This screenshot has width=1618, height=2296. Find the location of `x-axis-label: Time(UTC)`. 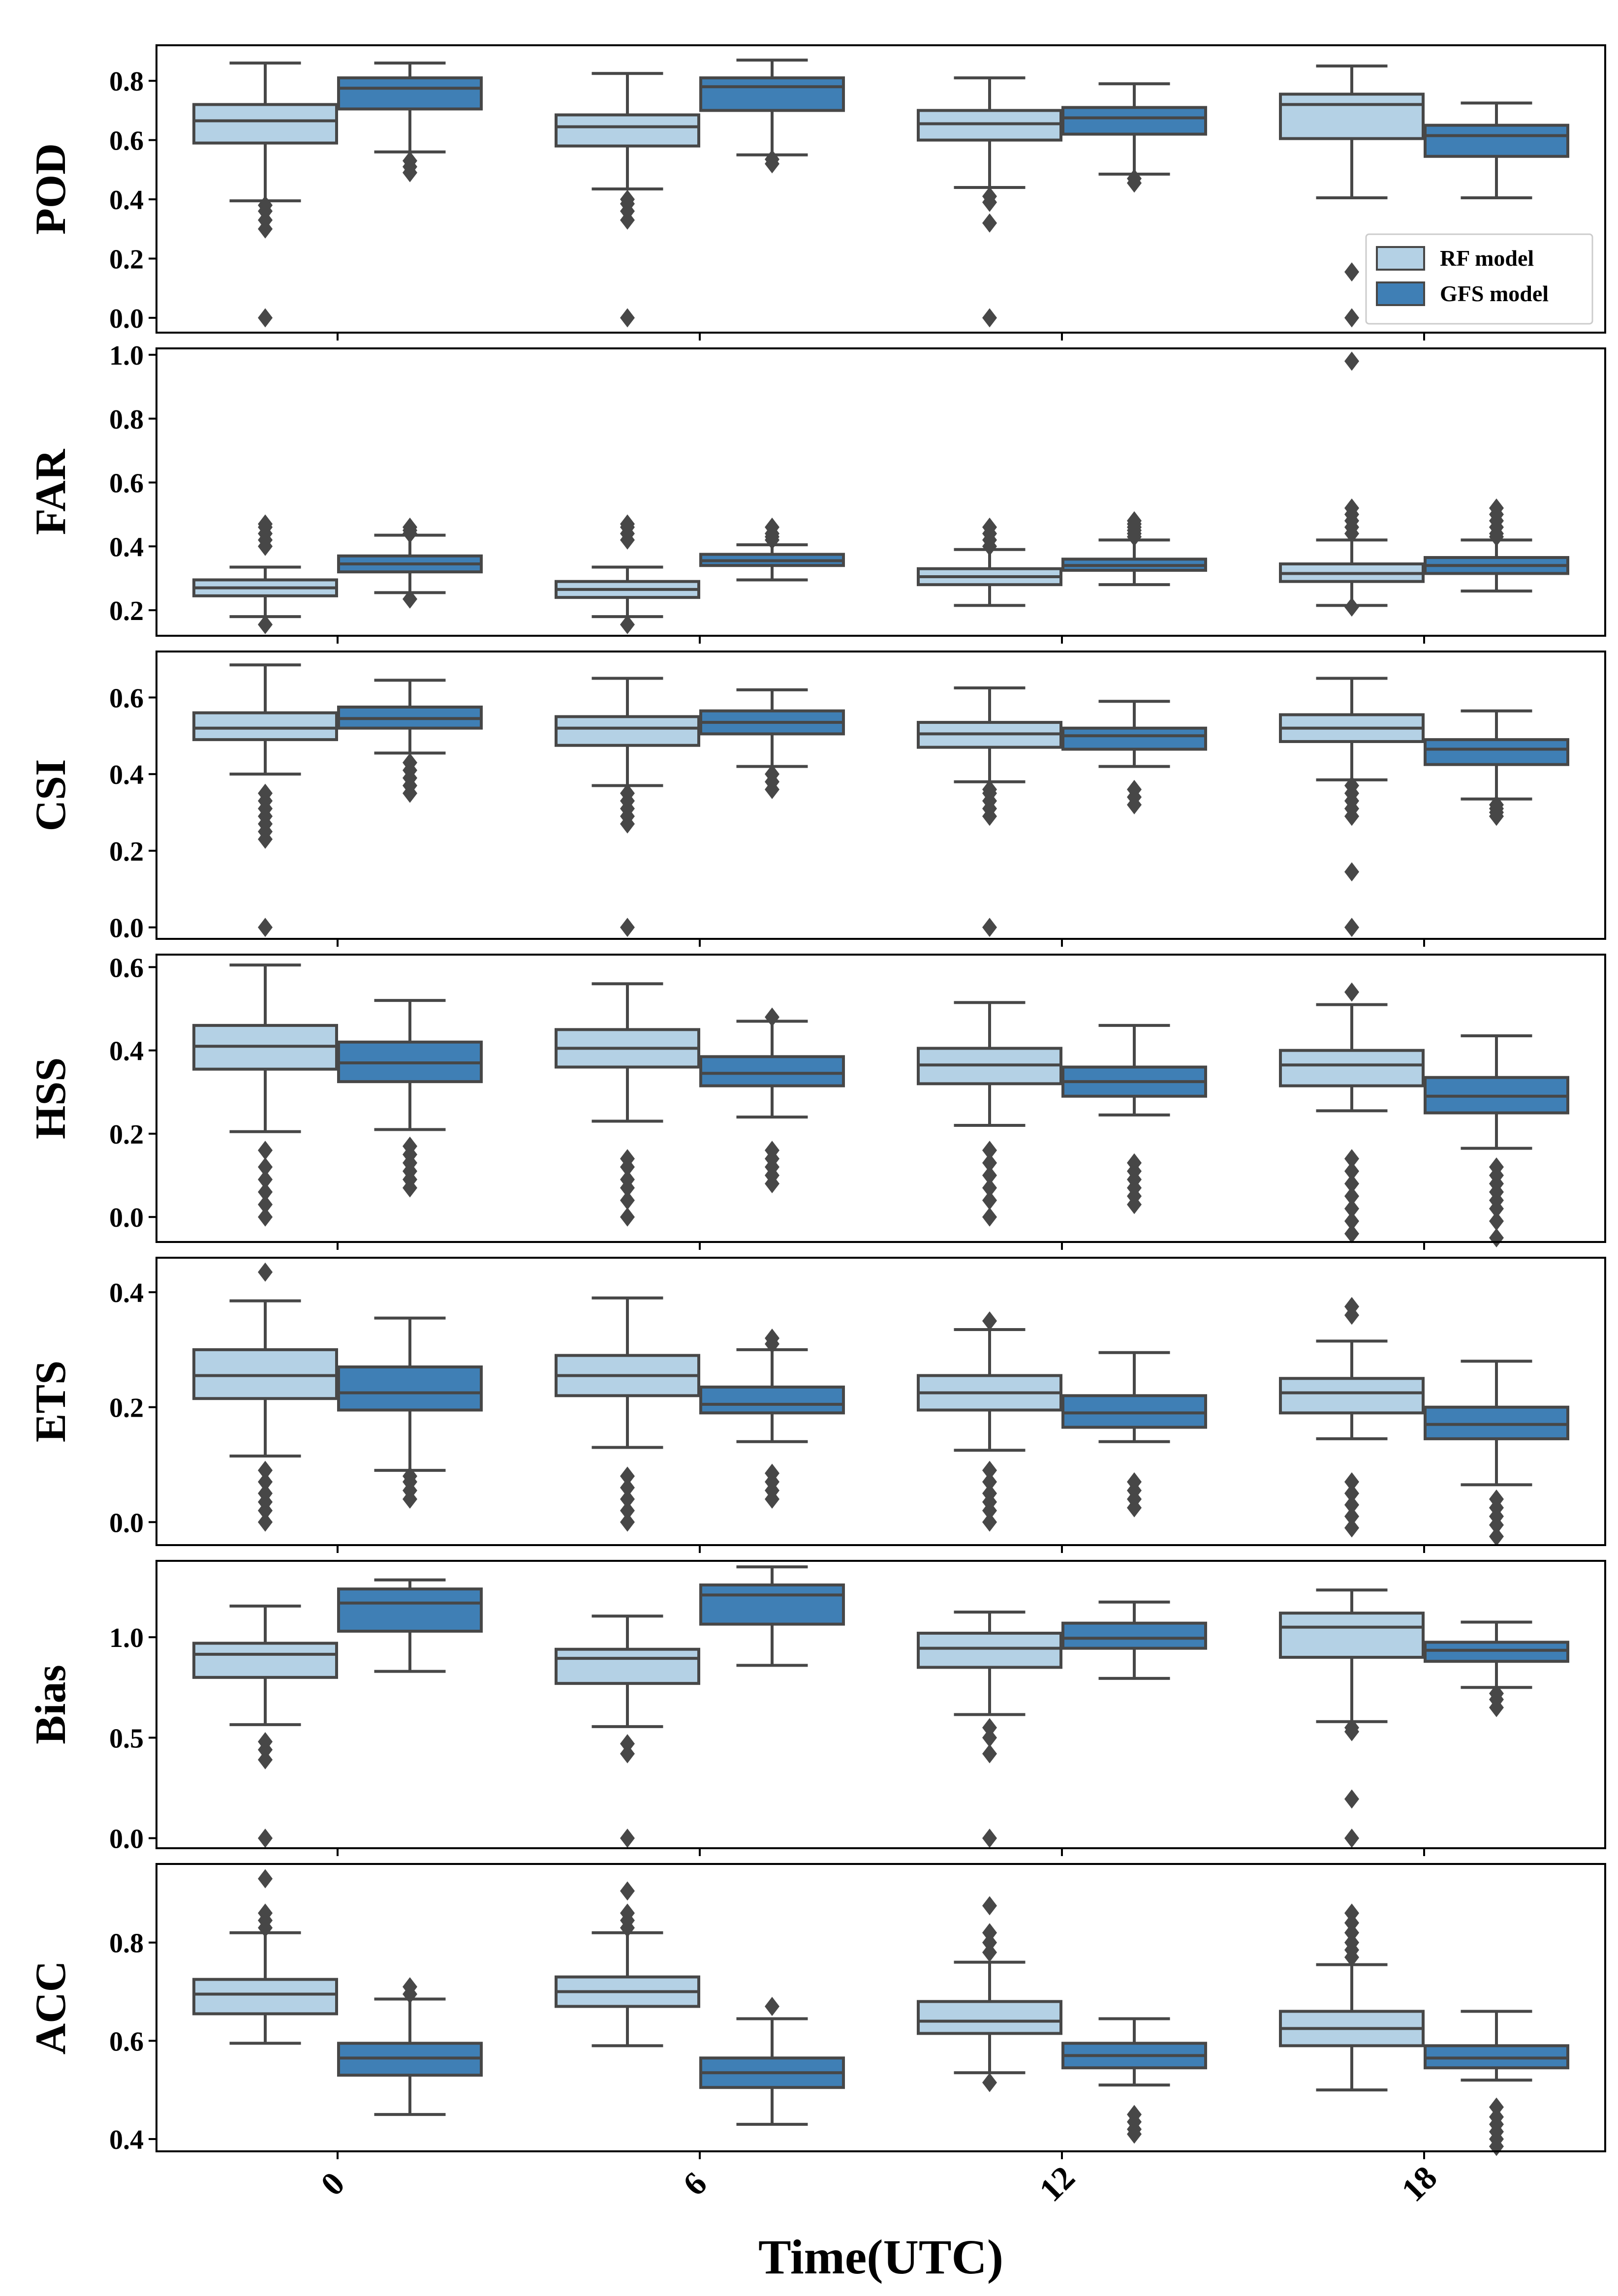

x-axis-label: Time(UTC) is located at coordinates (880, 2257).